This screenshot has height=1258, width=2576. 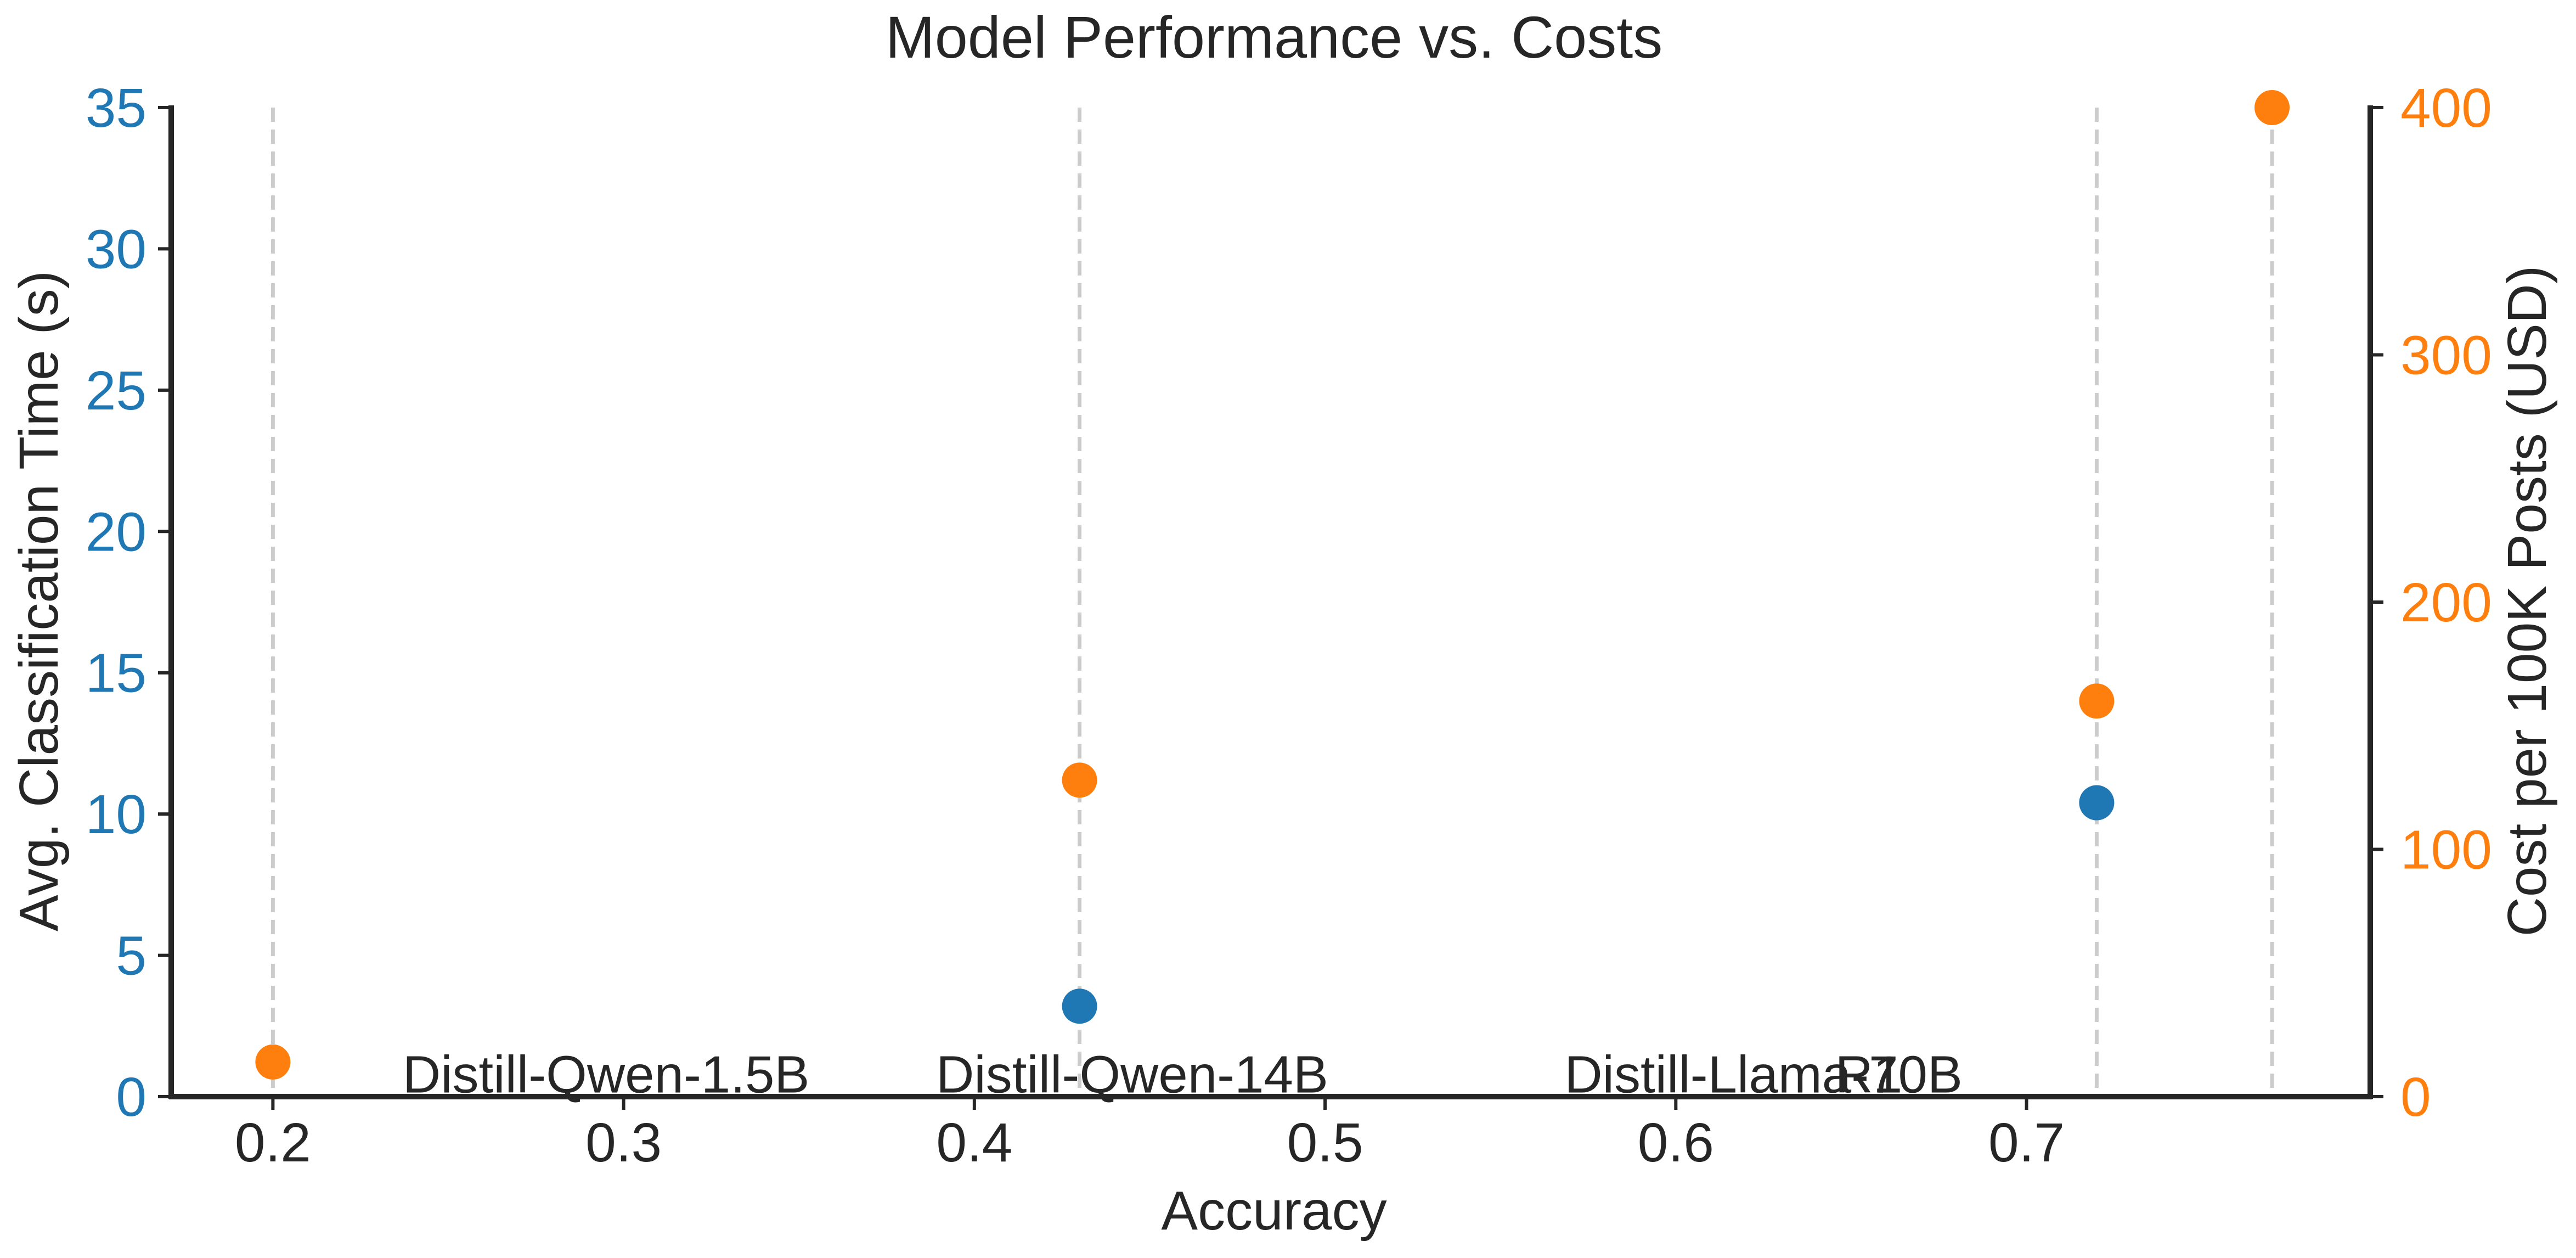 I want to click on y-right-tick-label: 100, so click(x=2446, y=850).